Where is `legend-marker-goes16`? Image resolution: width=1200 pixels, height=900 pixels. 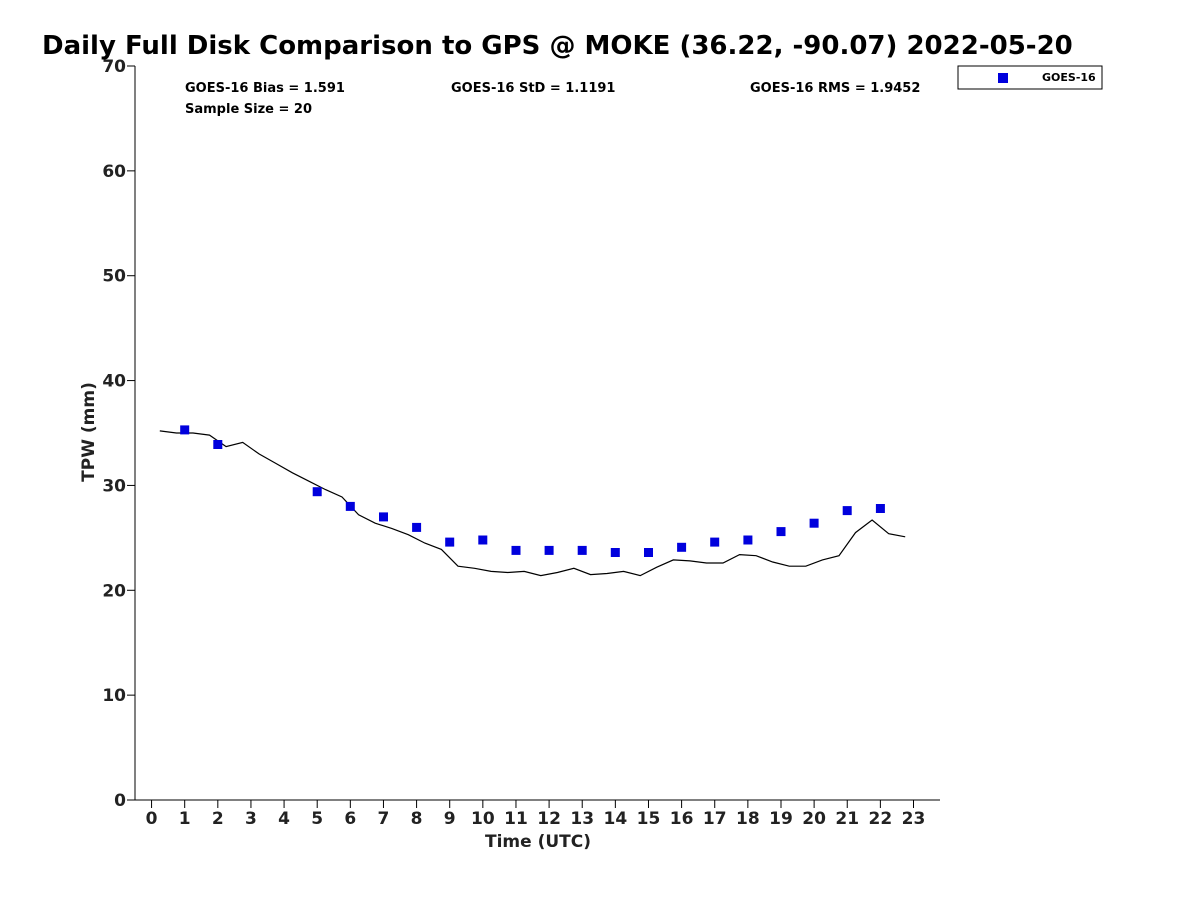 legend-marker-goes16 is located at coordinates (1003, 78).